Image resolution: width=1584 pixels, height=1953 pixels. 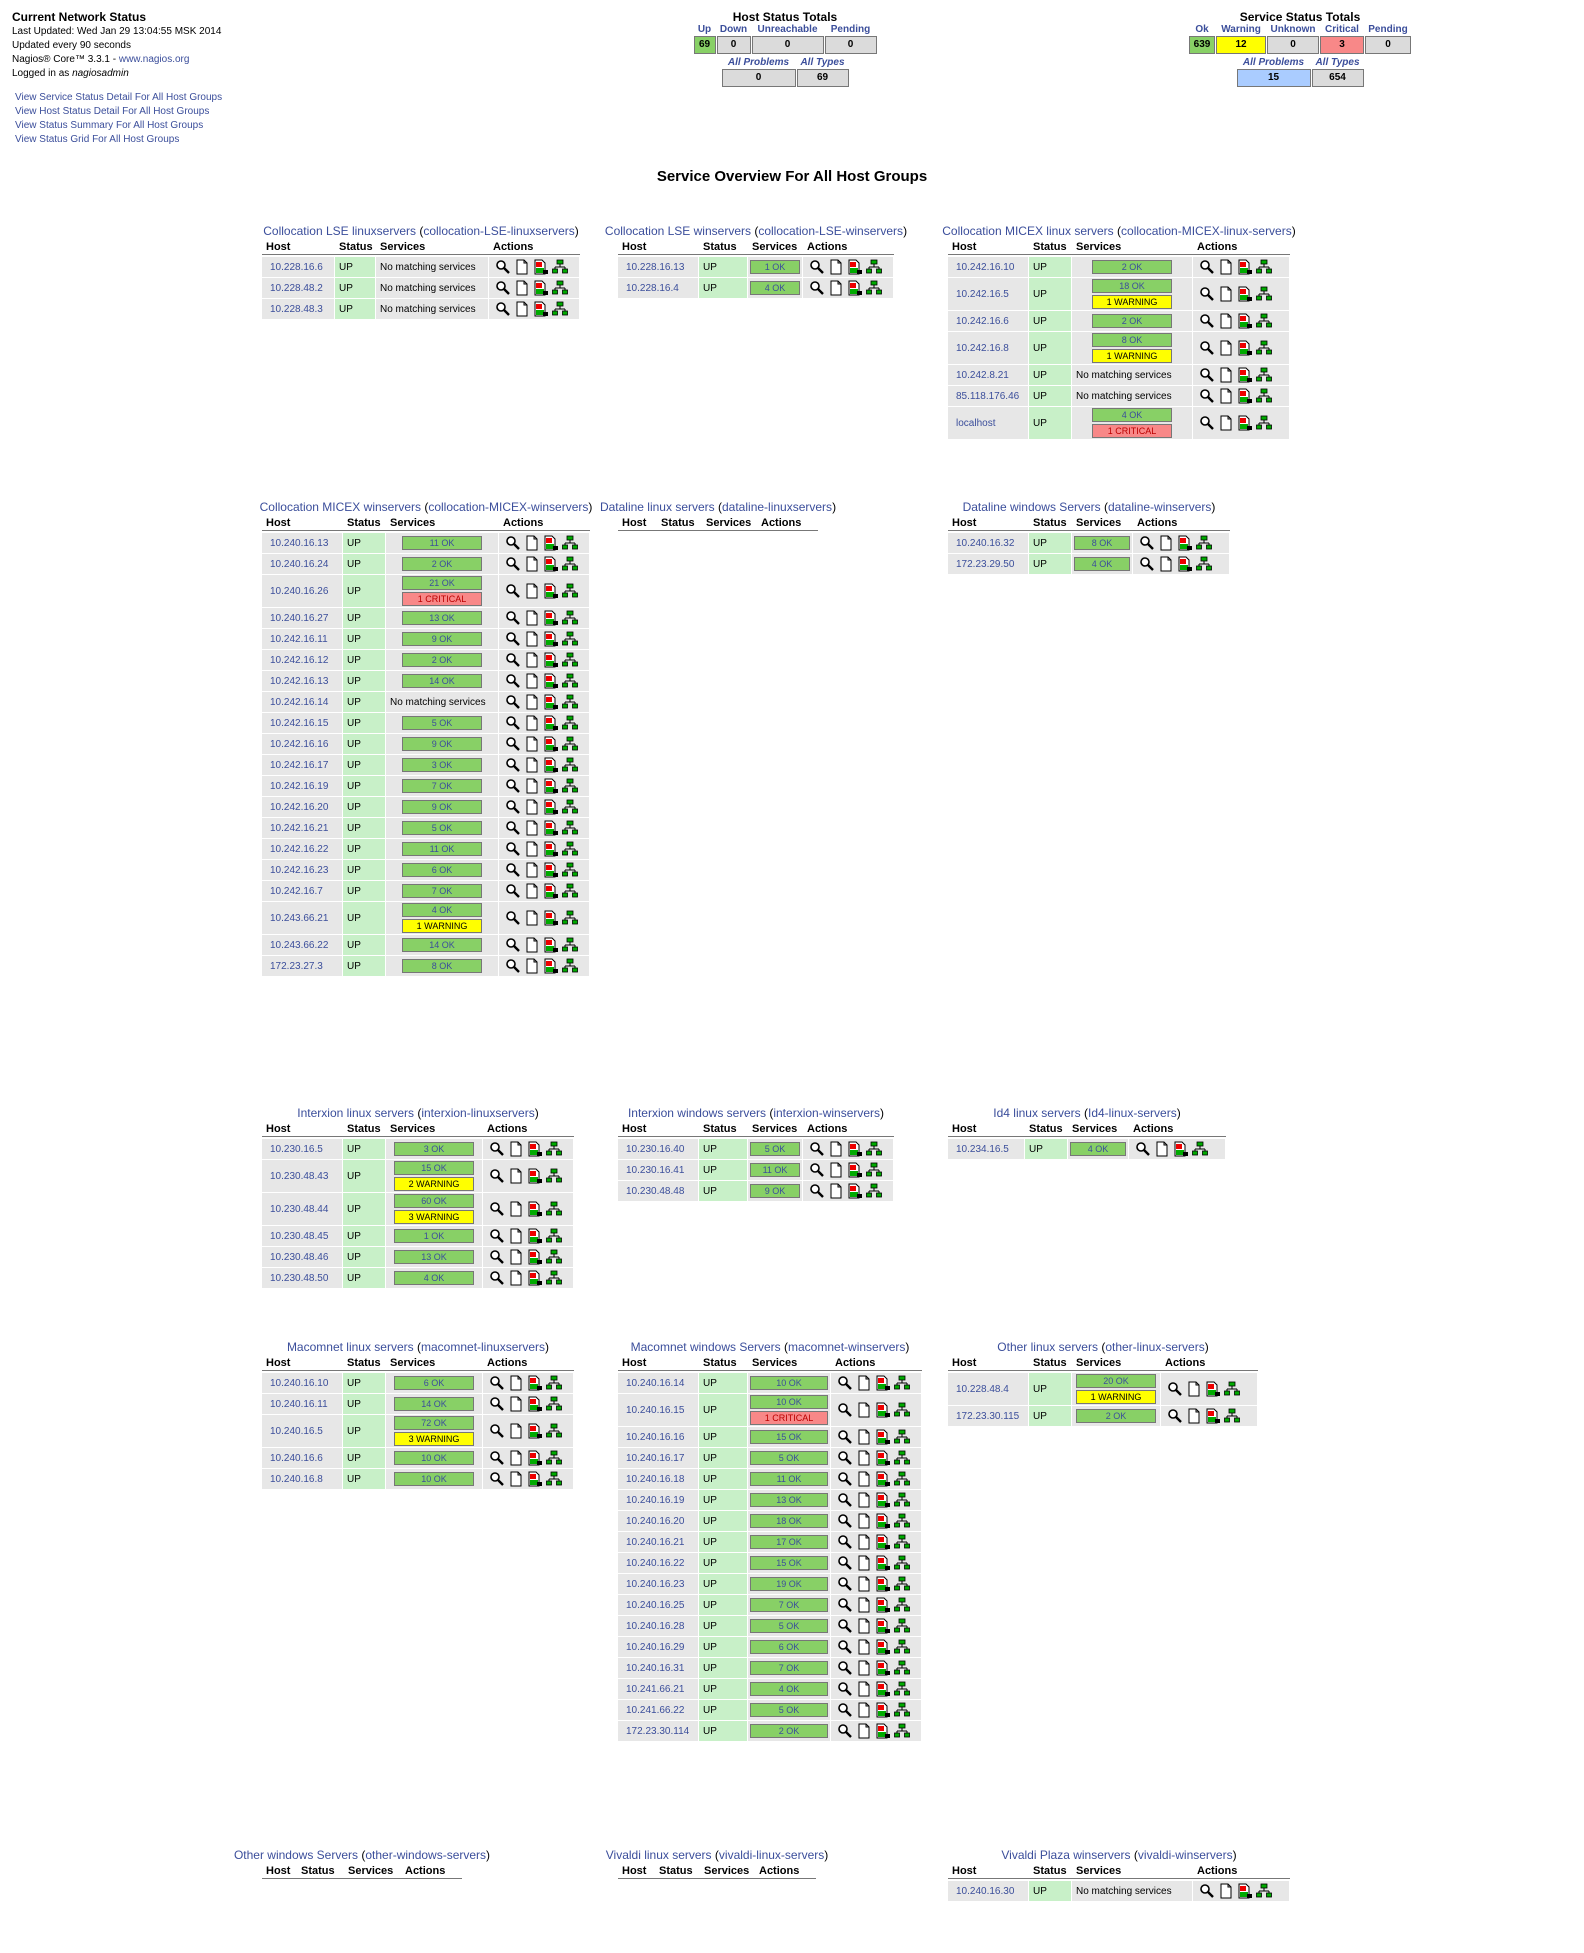 I want to click on host-group-name: Vivaldi Plaza winservers, so click(x=1066, y=1855).